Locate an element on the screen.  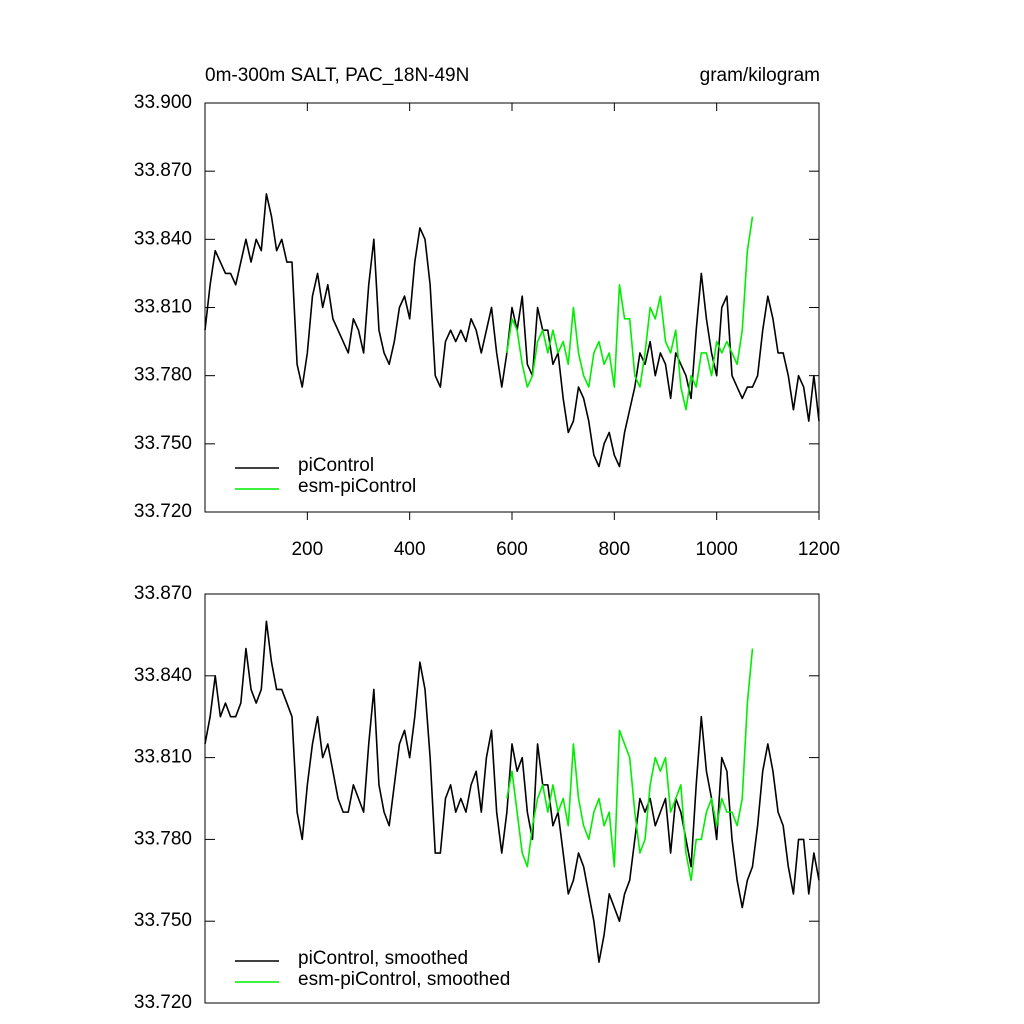
legend-label: piControl is located at coordinates (336, 465).